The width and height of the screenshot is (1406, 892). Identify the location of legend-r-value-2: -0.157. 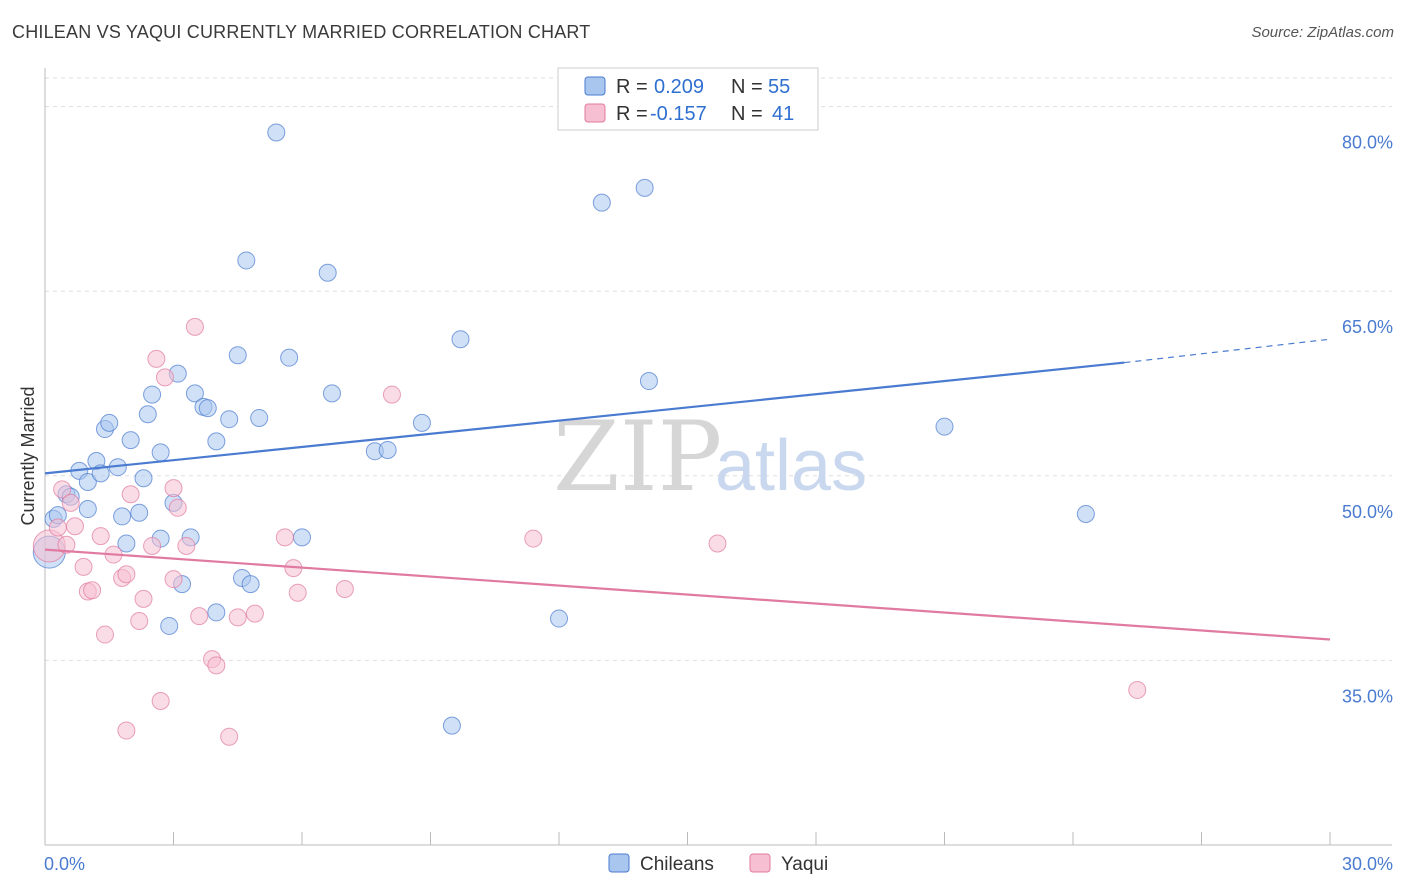
(678, 114).